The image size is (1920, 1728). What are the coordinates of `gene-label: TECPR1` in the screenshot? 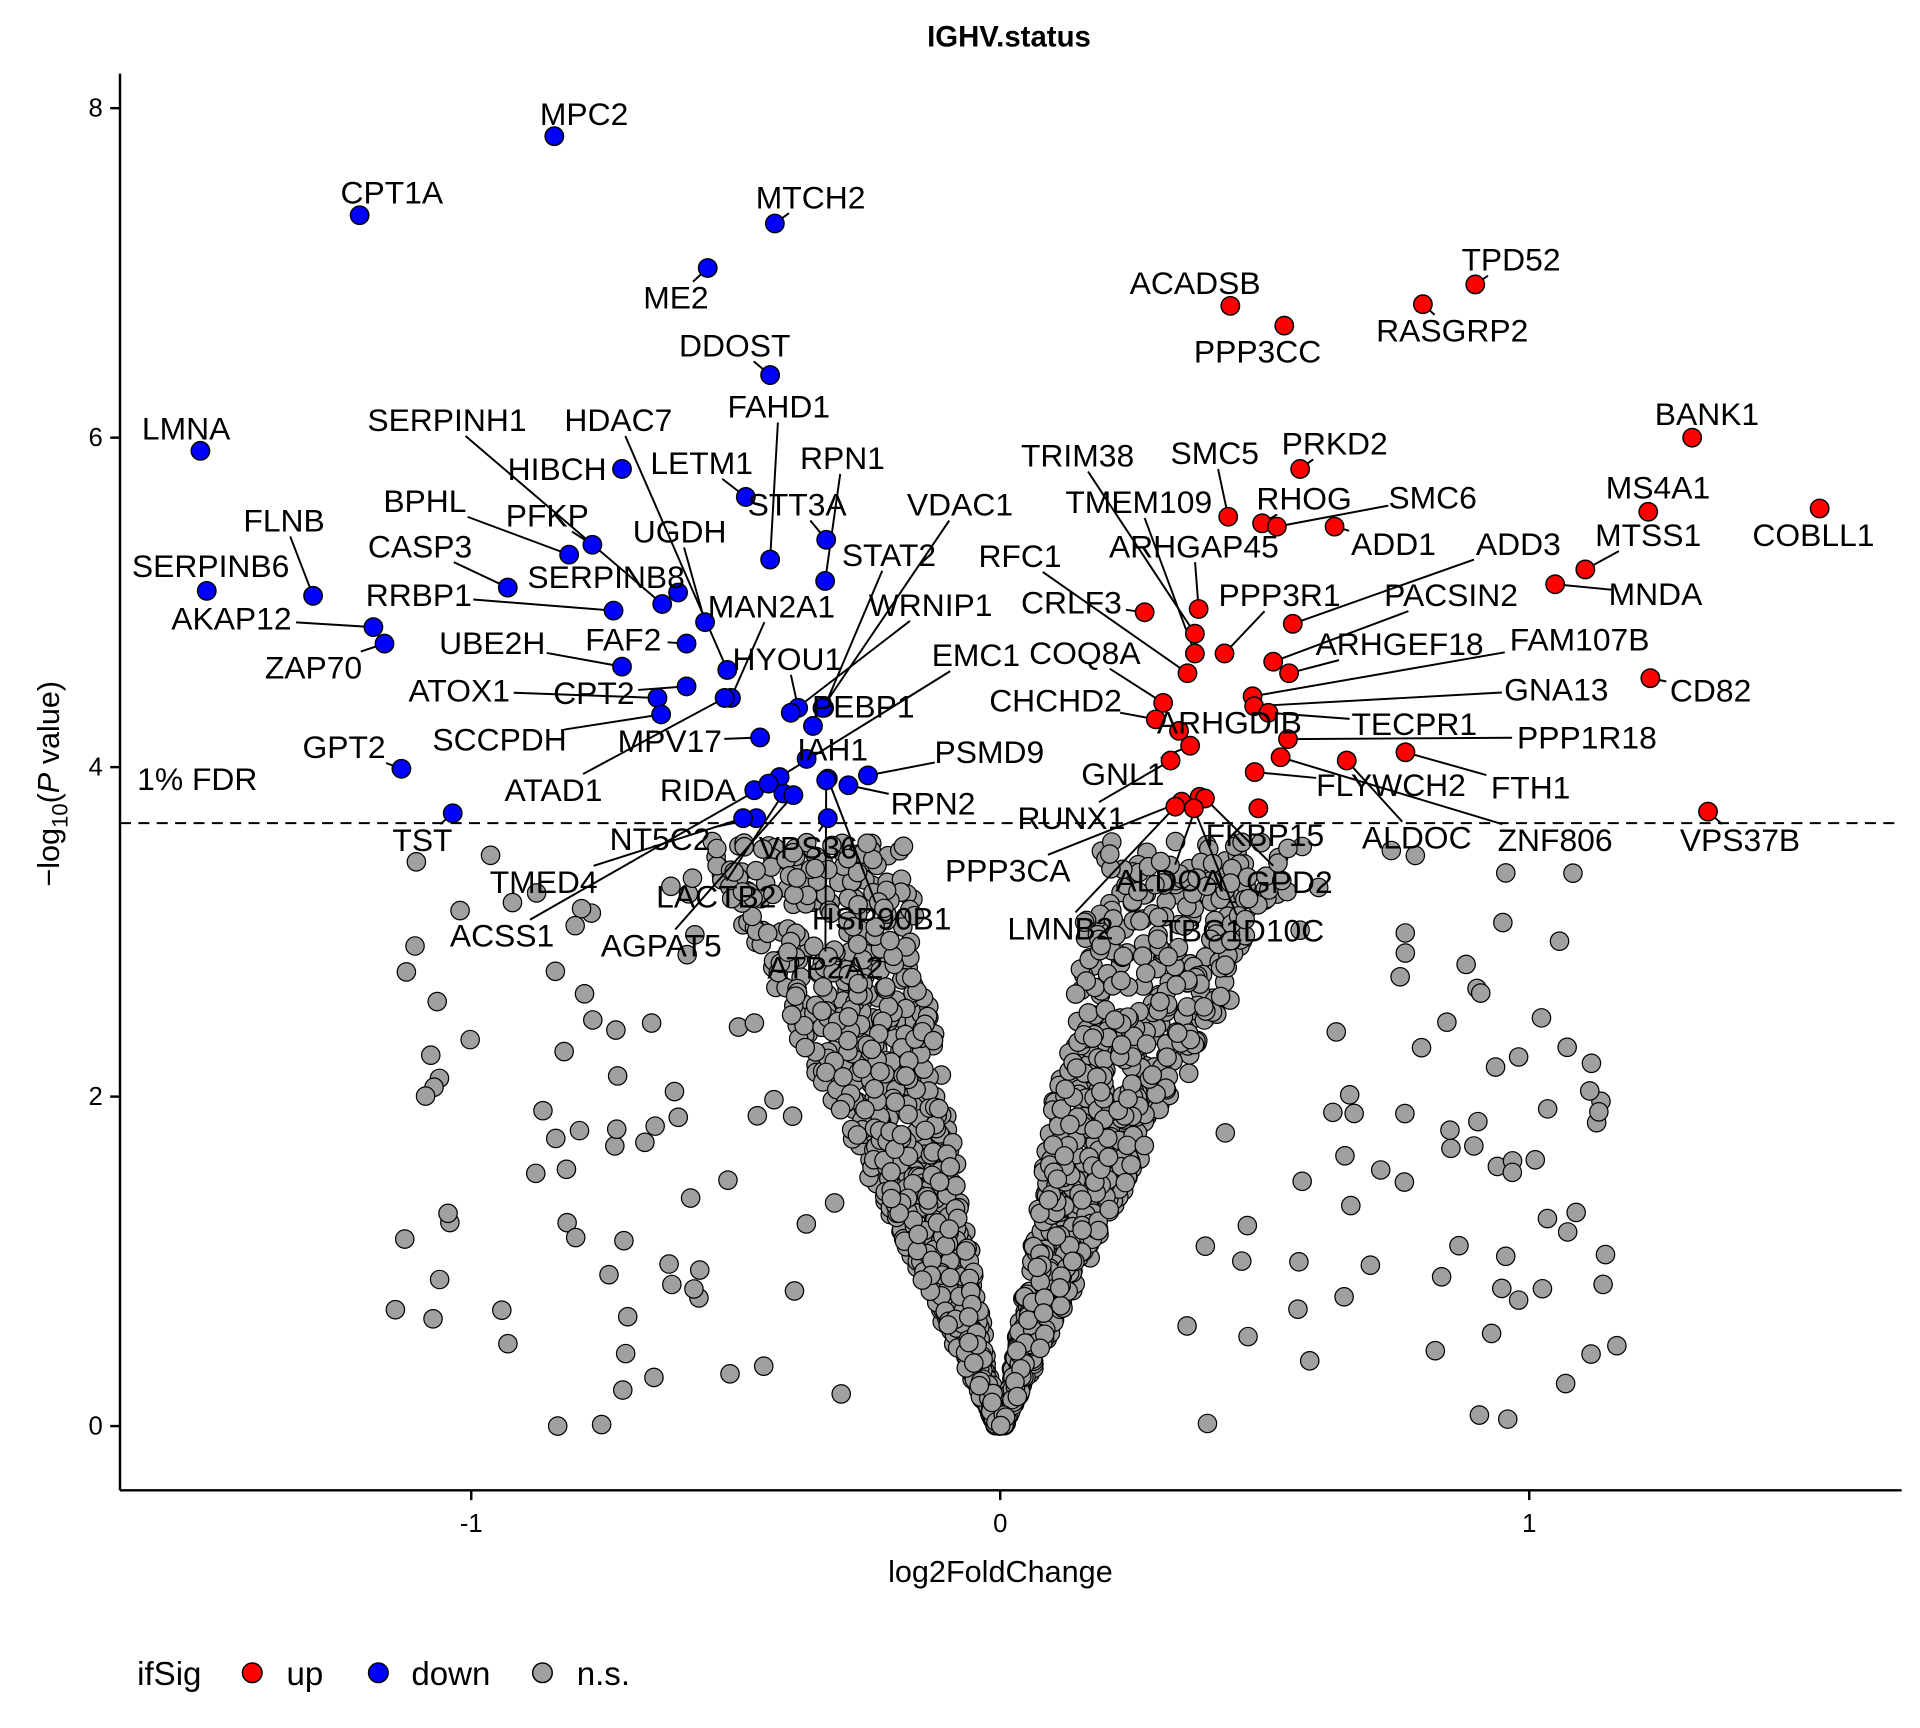 It's located at (1414, 724).